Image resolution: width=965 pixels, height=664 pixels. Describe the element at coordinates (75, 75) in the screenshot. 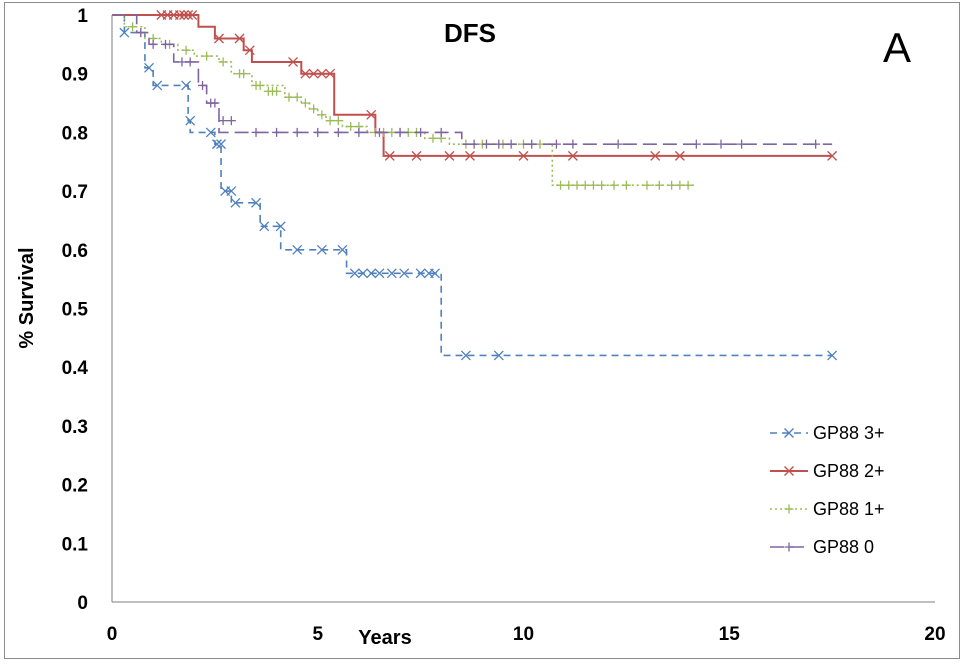

I see `y-tick-label: 0.9` at that location.